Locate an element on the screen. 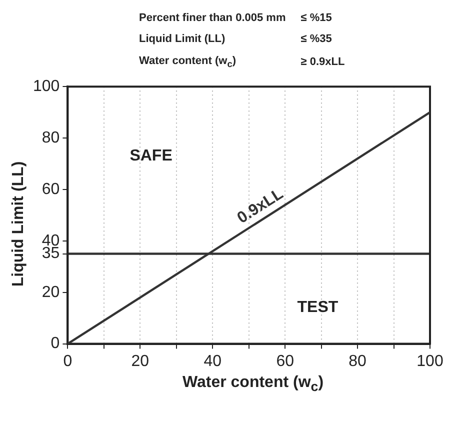  text: ≤ %15 is located at coordinates (316, 18).